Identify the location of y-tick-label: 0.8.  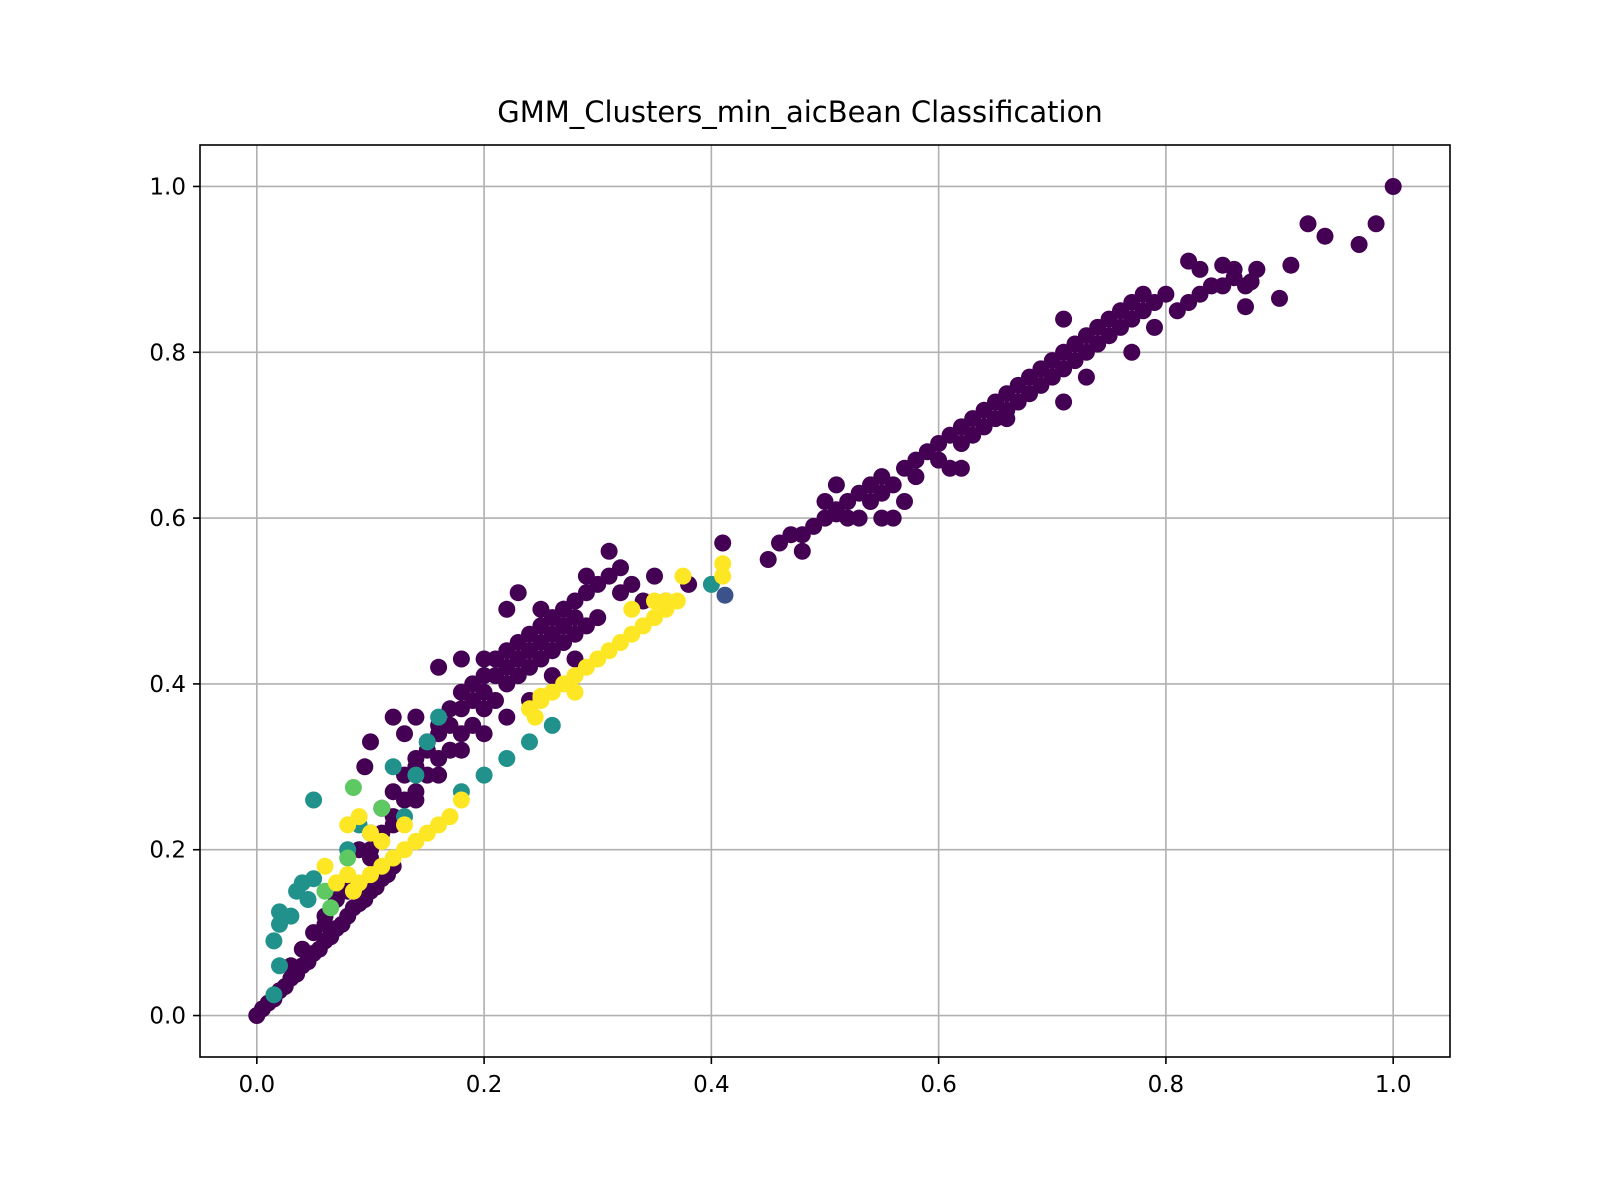
(167, 353).